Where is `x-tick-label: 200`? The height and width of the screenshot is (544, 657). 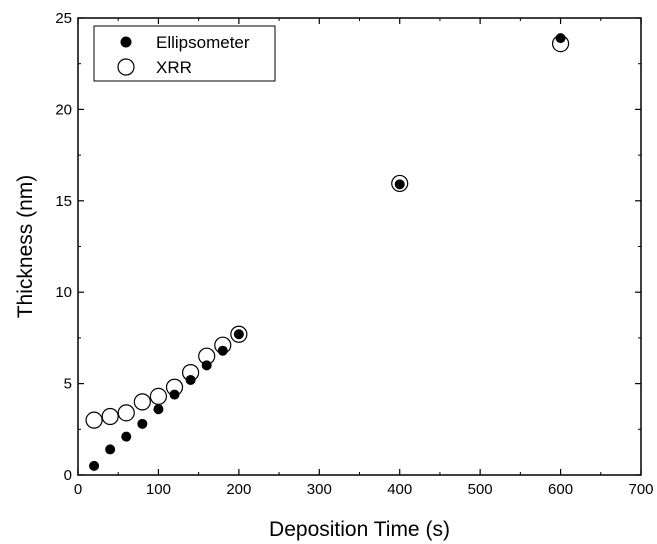
x-tick-label: 200 is located at coordinates (238, 489).